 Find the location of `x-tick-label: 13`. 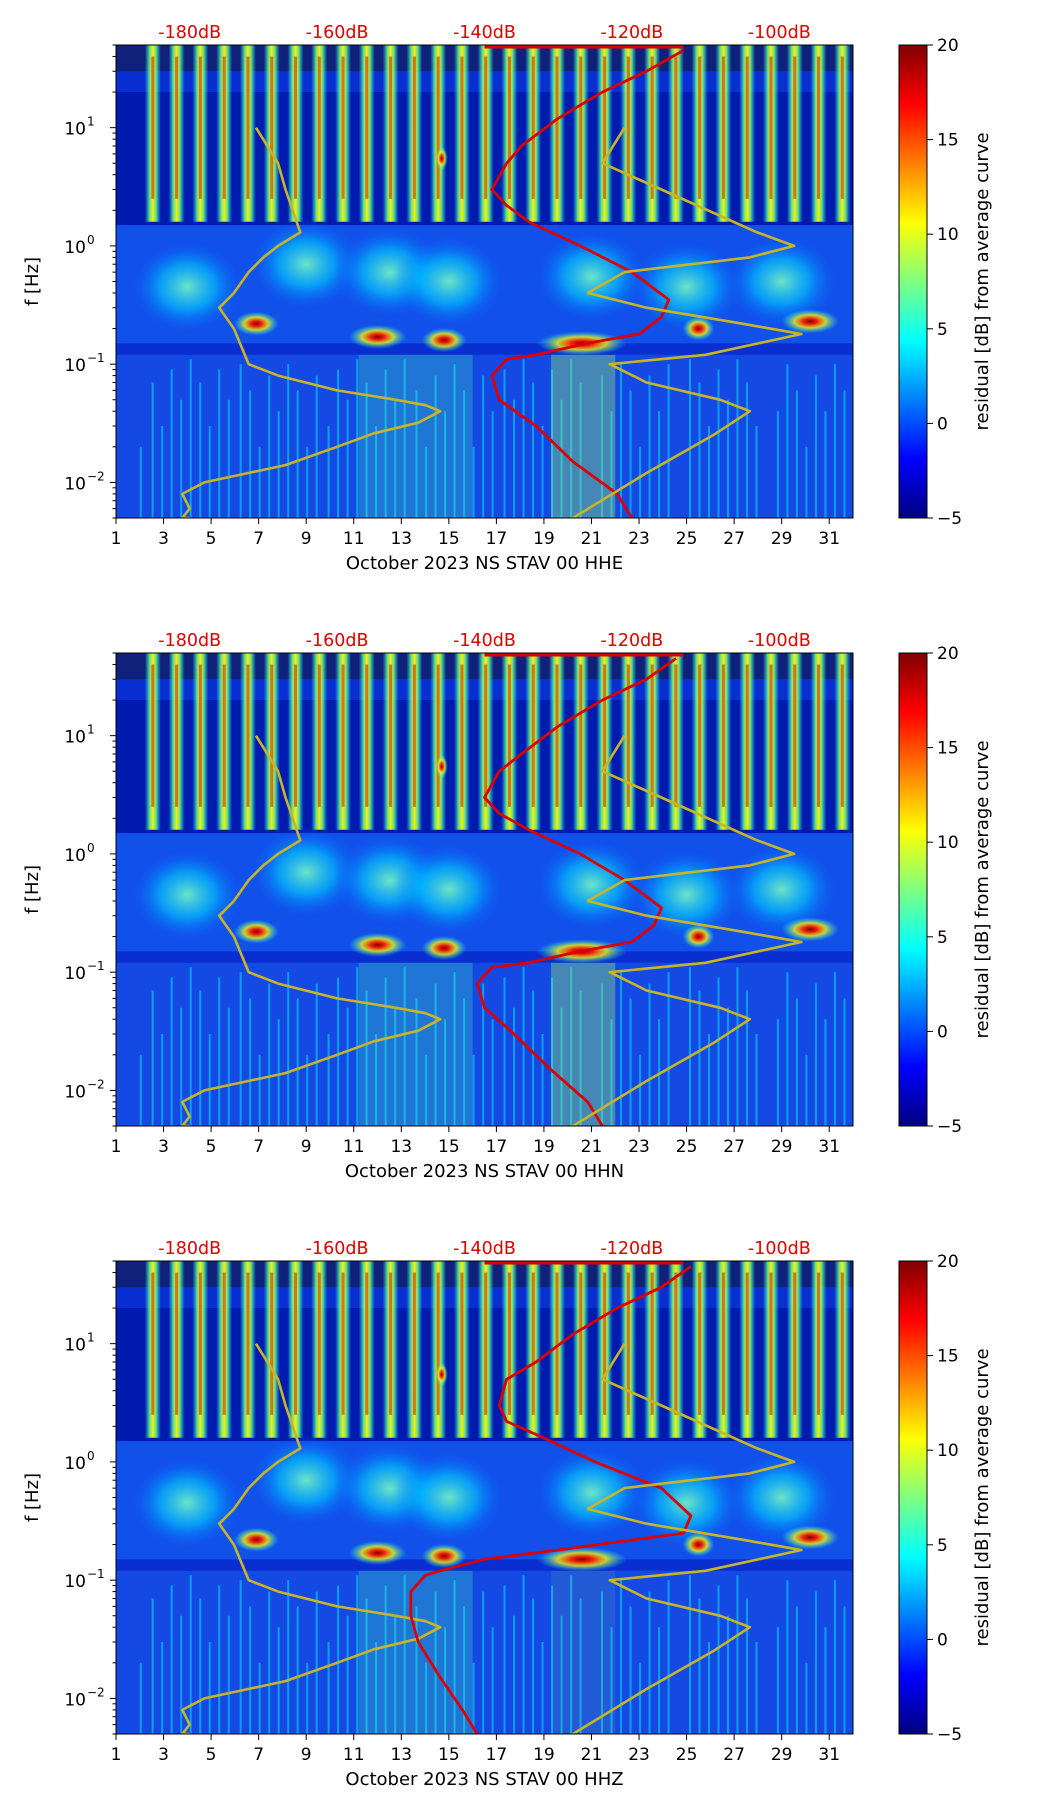

x-tick-label: 13 is located at coordinates (401, 539).